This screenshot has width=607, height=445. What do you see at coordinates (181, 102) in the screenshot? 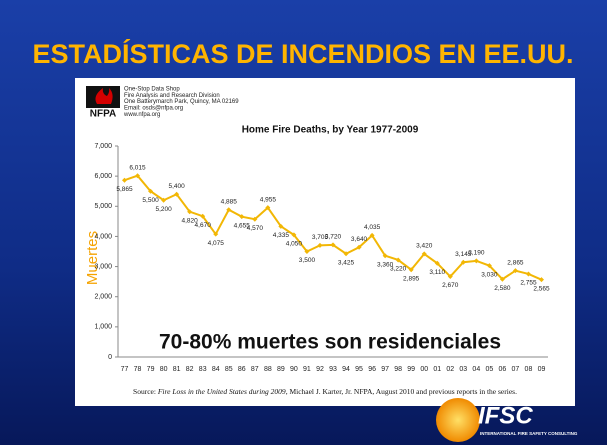
I see `nfpa-line: One Batterymarch Park, Quincy, MA 02169` at bounding box center [181, 102].